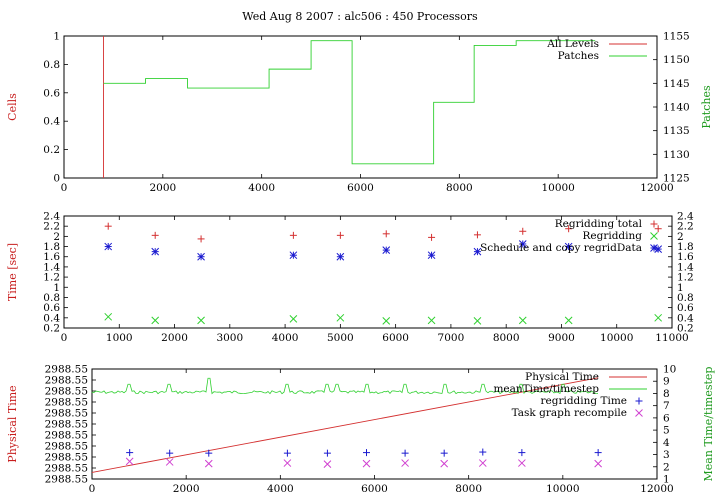  Describe the element at coordinates (685, 247) in the screenshot. I see `y-tick-label-right: 1.8` at that location.